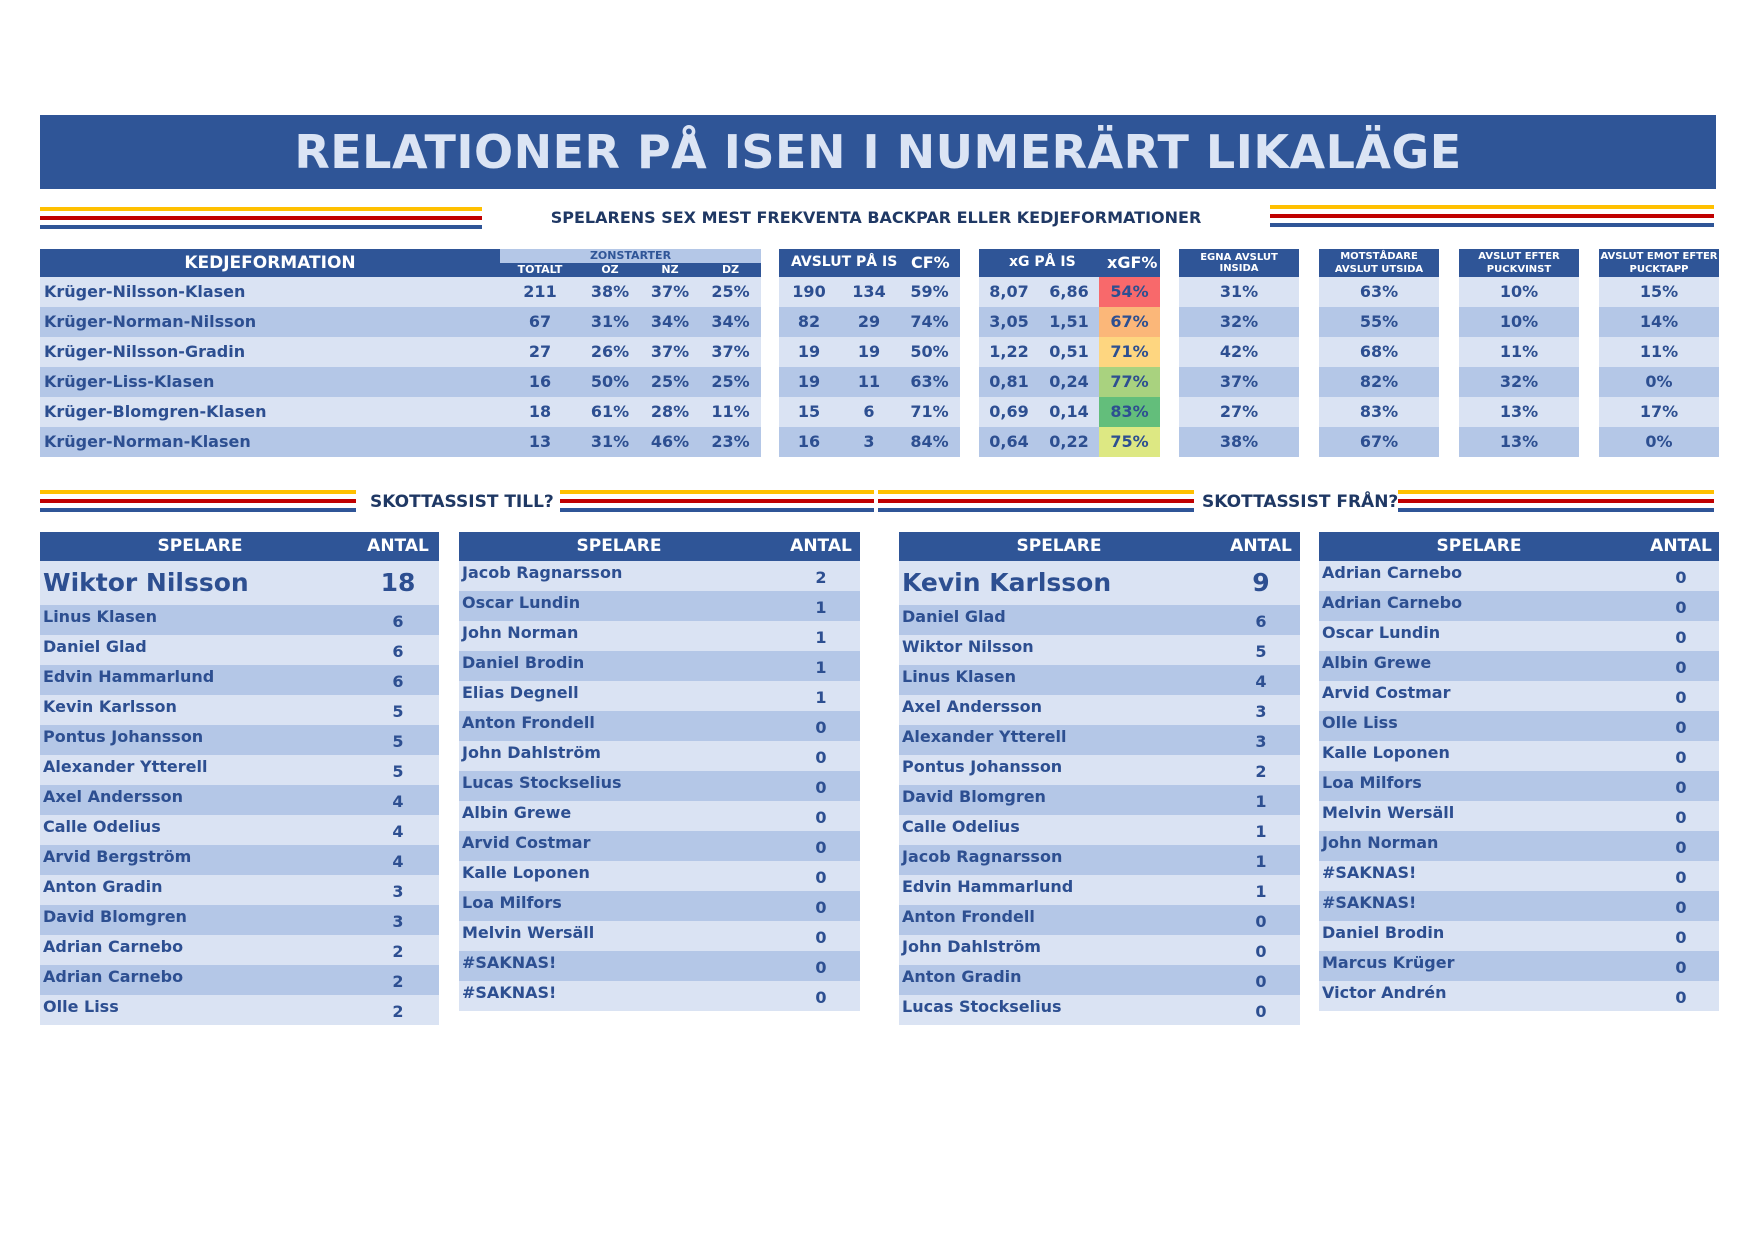 The height and width of the screenshot is (1241, 1755). What do you see at coordinates (1239, 441) in the screenshot?
I see `cell-egna-avslut: 38%` at bounding box center [1239, 441].